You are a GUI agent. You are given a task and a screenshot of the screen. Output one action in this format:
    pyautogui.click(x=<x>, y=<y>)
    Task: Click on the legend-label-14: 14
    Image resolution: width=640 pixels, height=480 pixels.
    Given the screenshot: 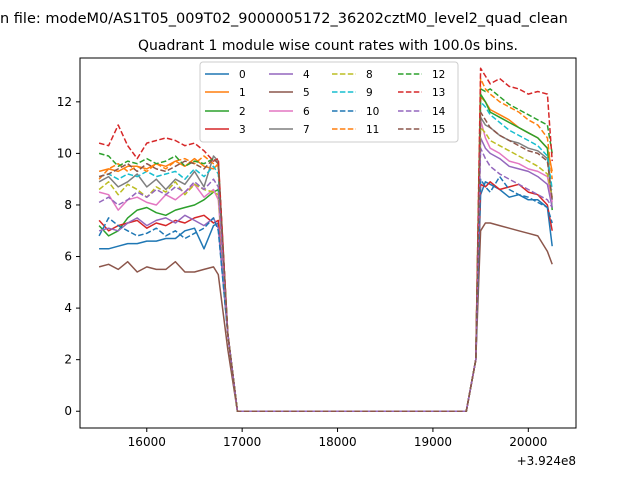 What is the action you would take?
    pyautogui.click(x=439, y=112)
    